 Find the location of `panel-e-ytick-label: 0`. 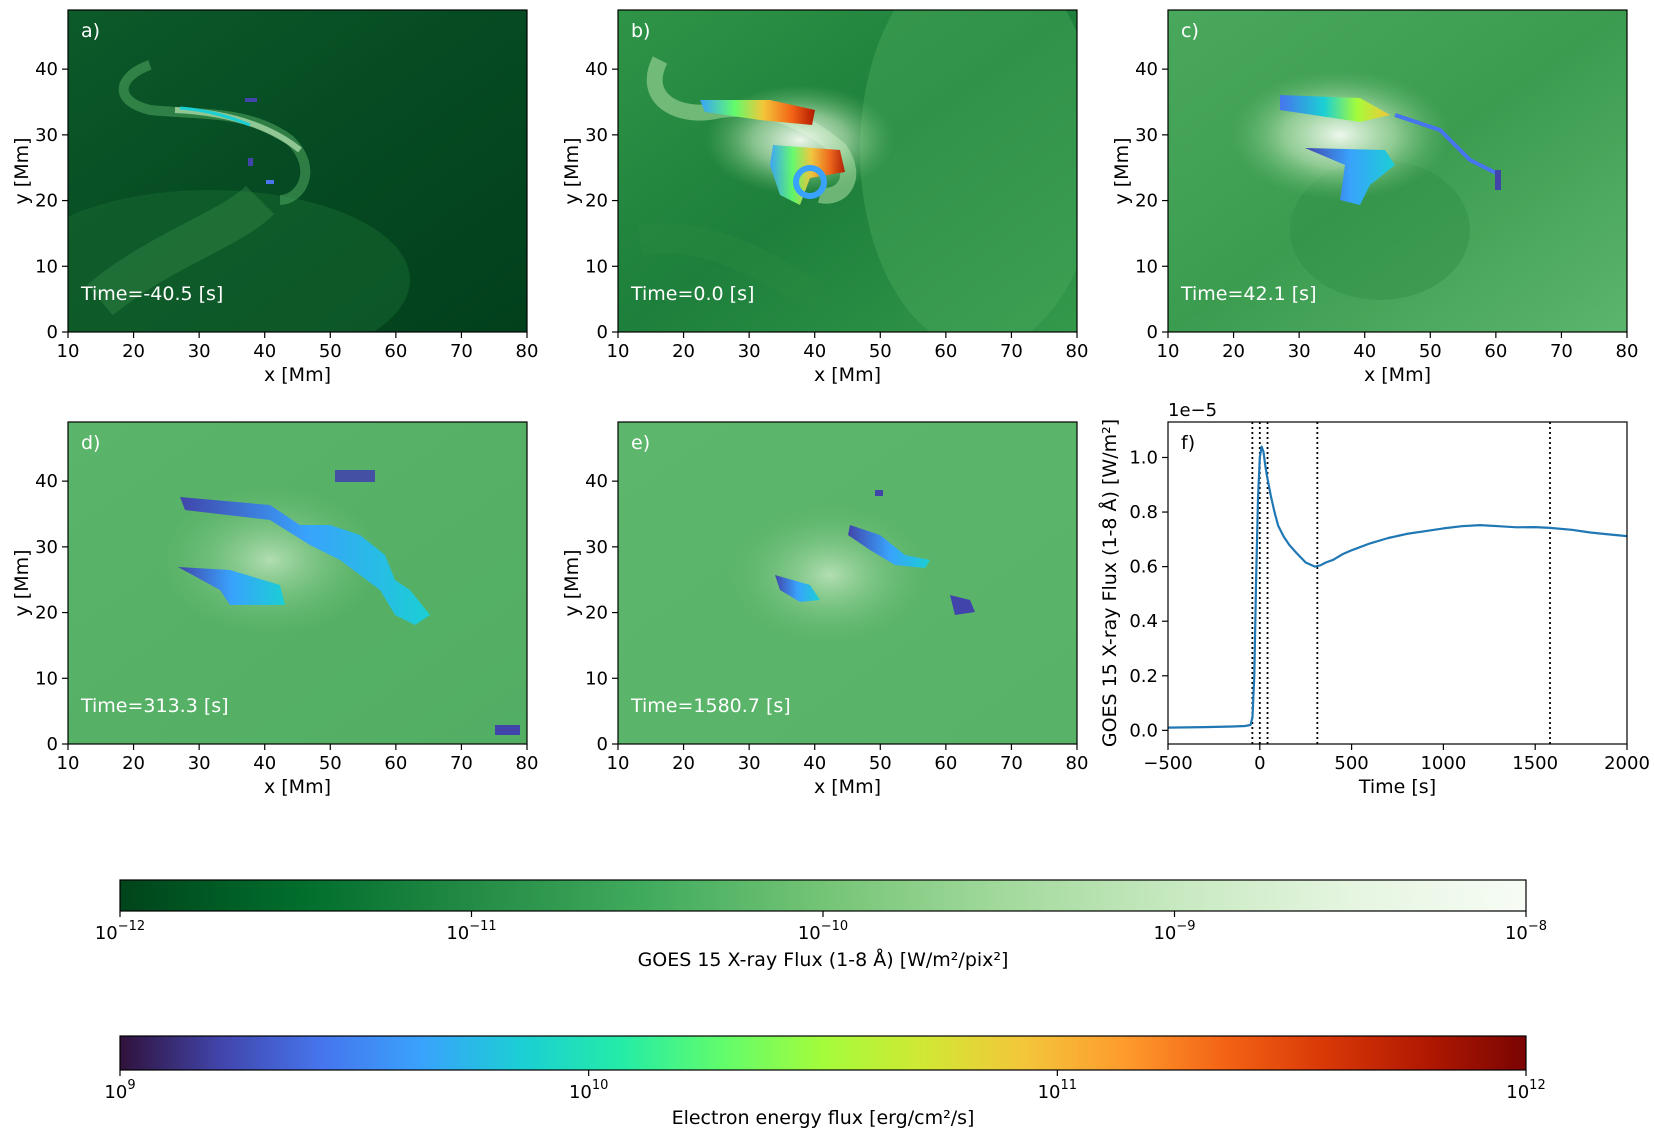

panel-e-ytick-label: 0 is located at coordinates (602, 744).